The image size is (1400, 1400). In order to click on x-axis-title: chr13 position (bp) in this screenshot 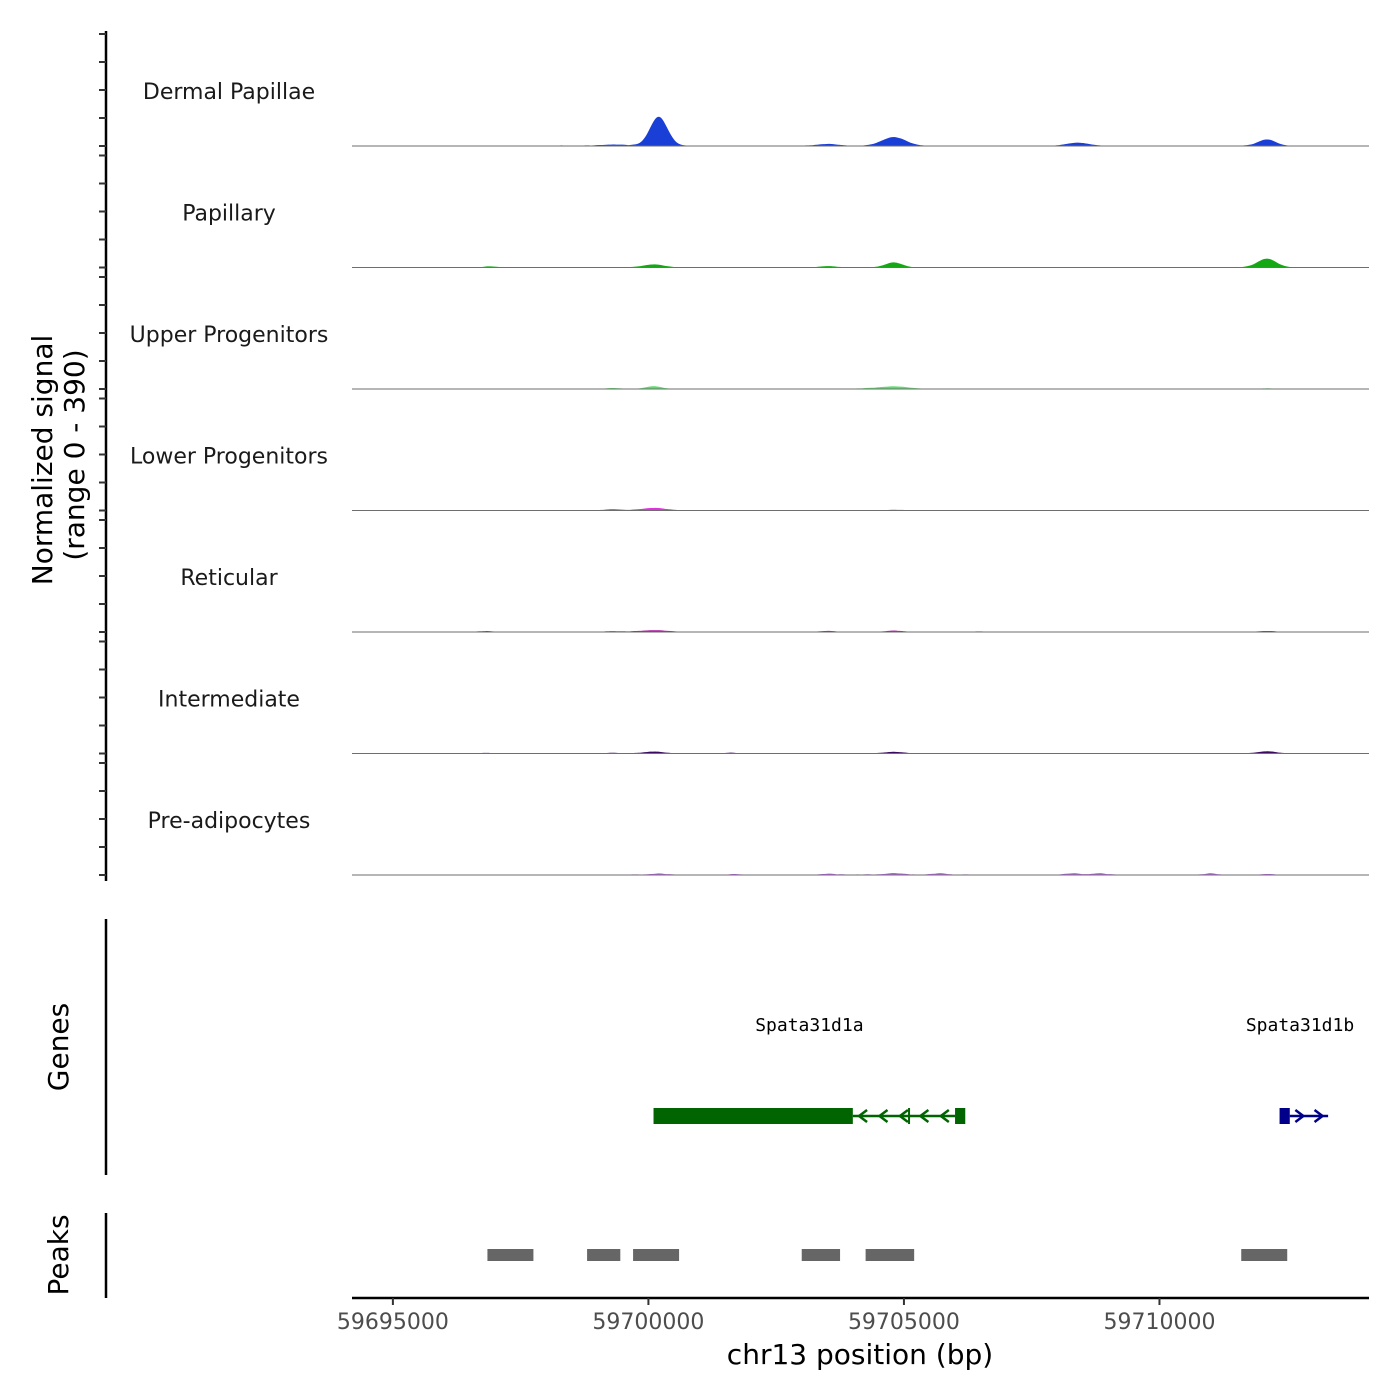, I will do `click(860, 1354)`.